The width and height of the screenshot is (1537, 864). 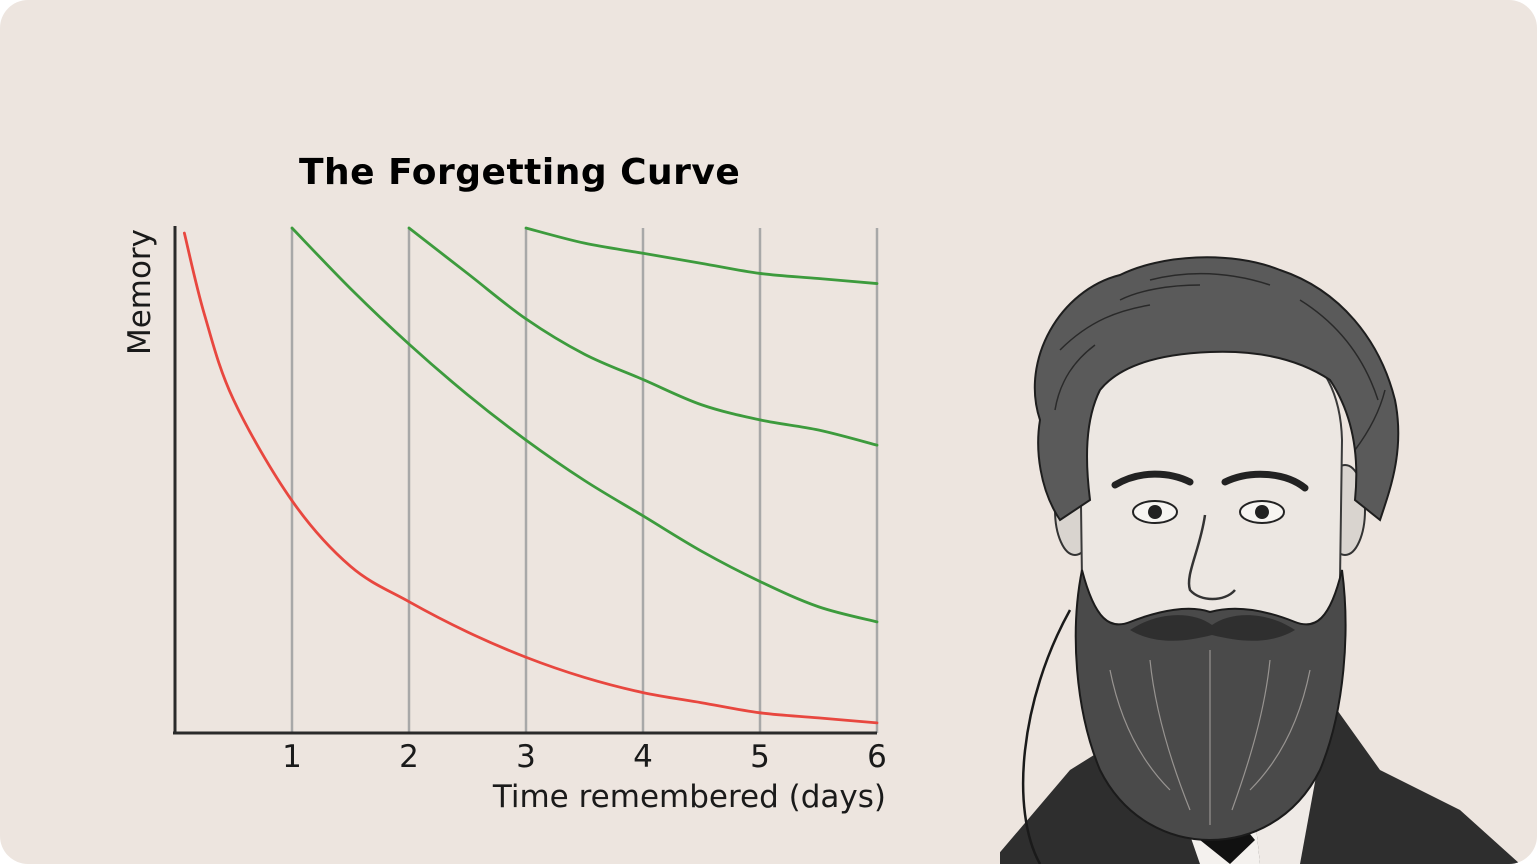 What do you see at coordinates (520, 172) in the screenshot?
I see `chart-title: The Forgetting Curve` at bounding box center [520, 172].